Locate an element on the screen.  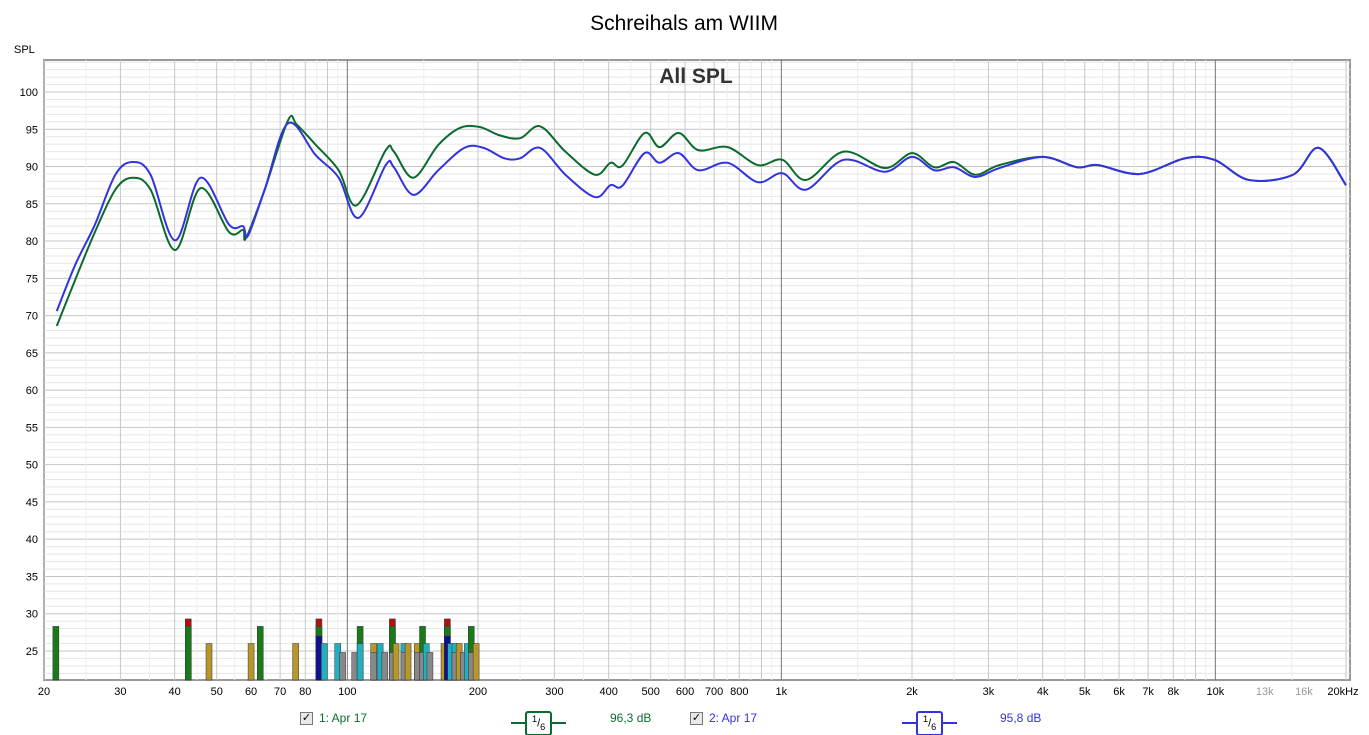
x-tick-label: 8k is located at coordinates (1173, 692).